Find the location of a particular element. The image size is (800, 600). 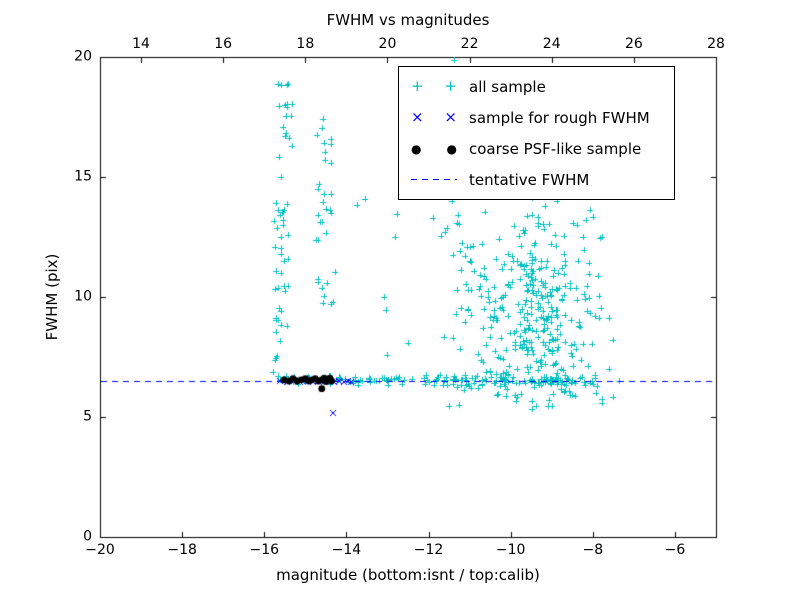

x-bottom-tick-label: −8 is located at coordinates (593, 550).